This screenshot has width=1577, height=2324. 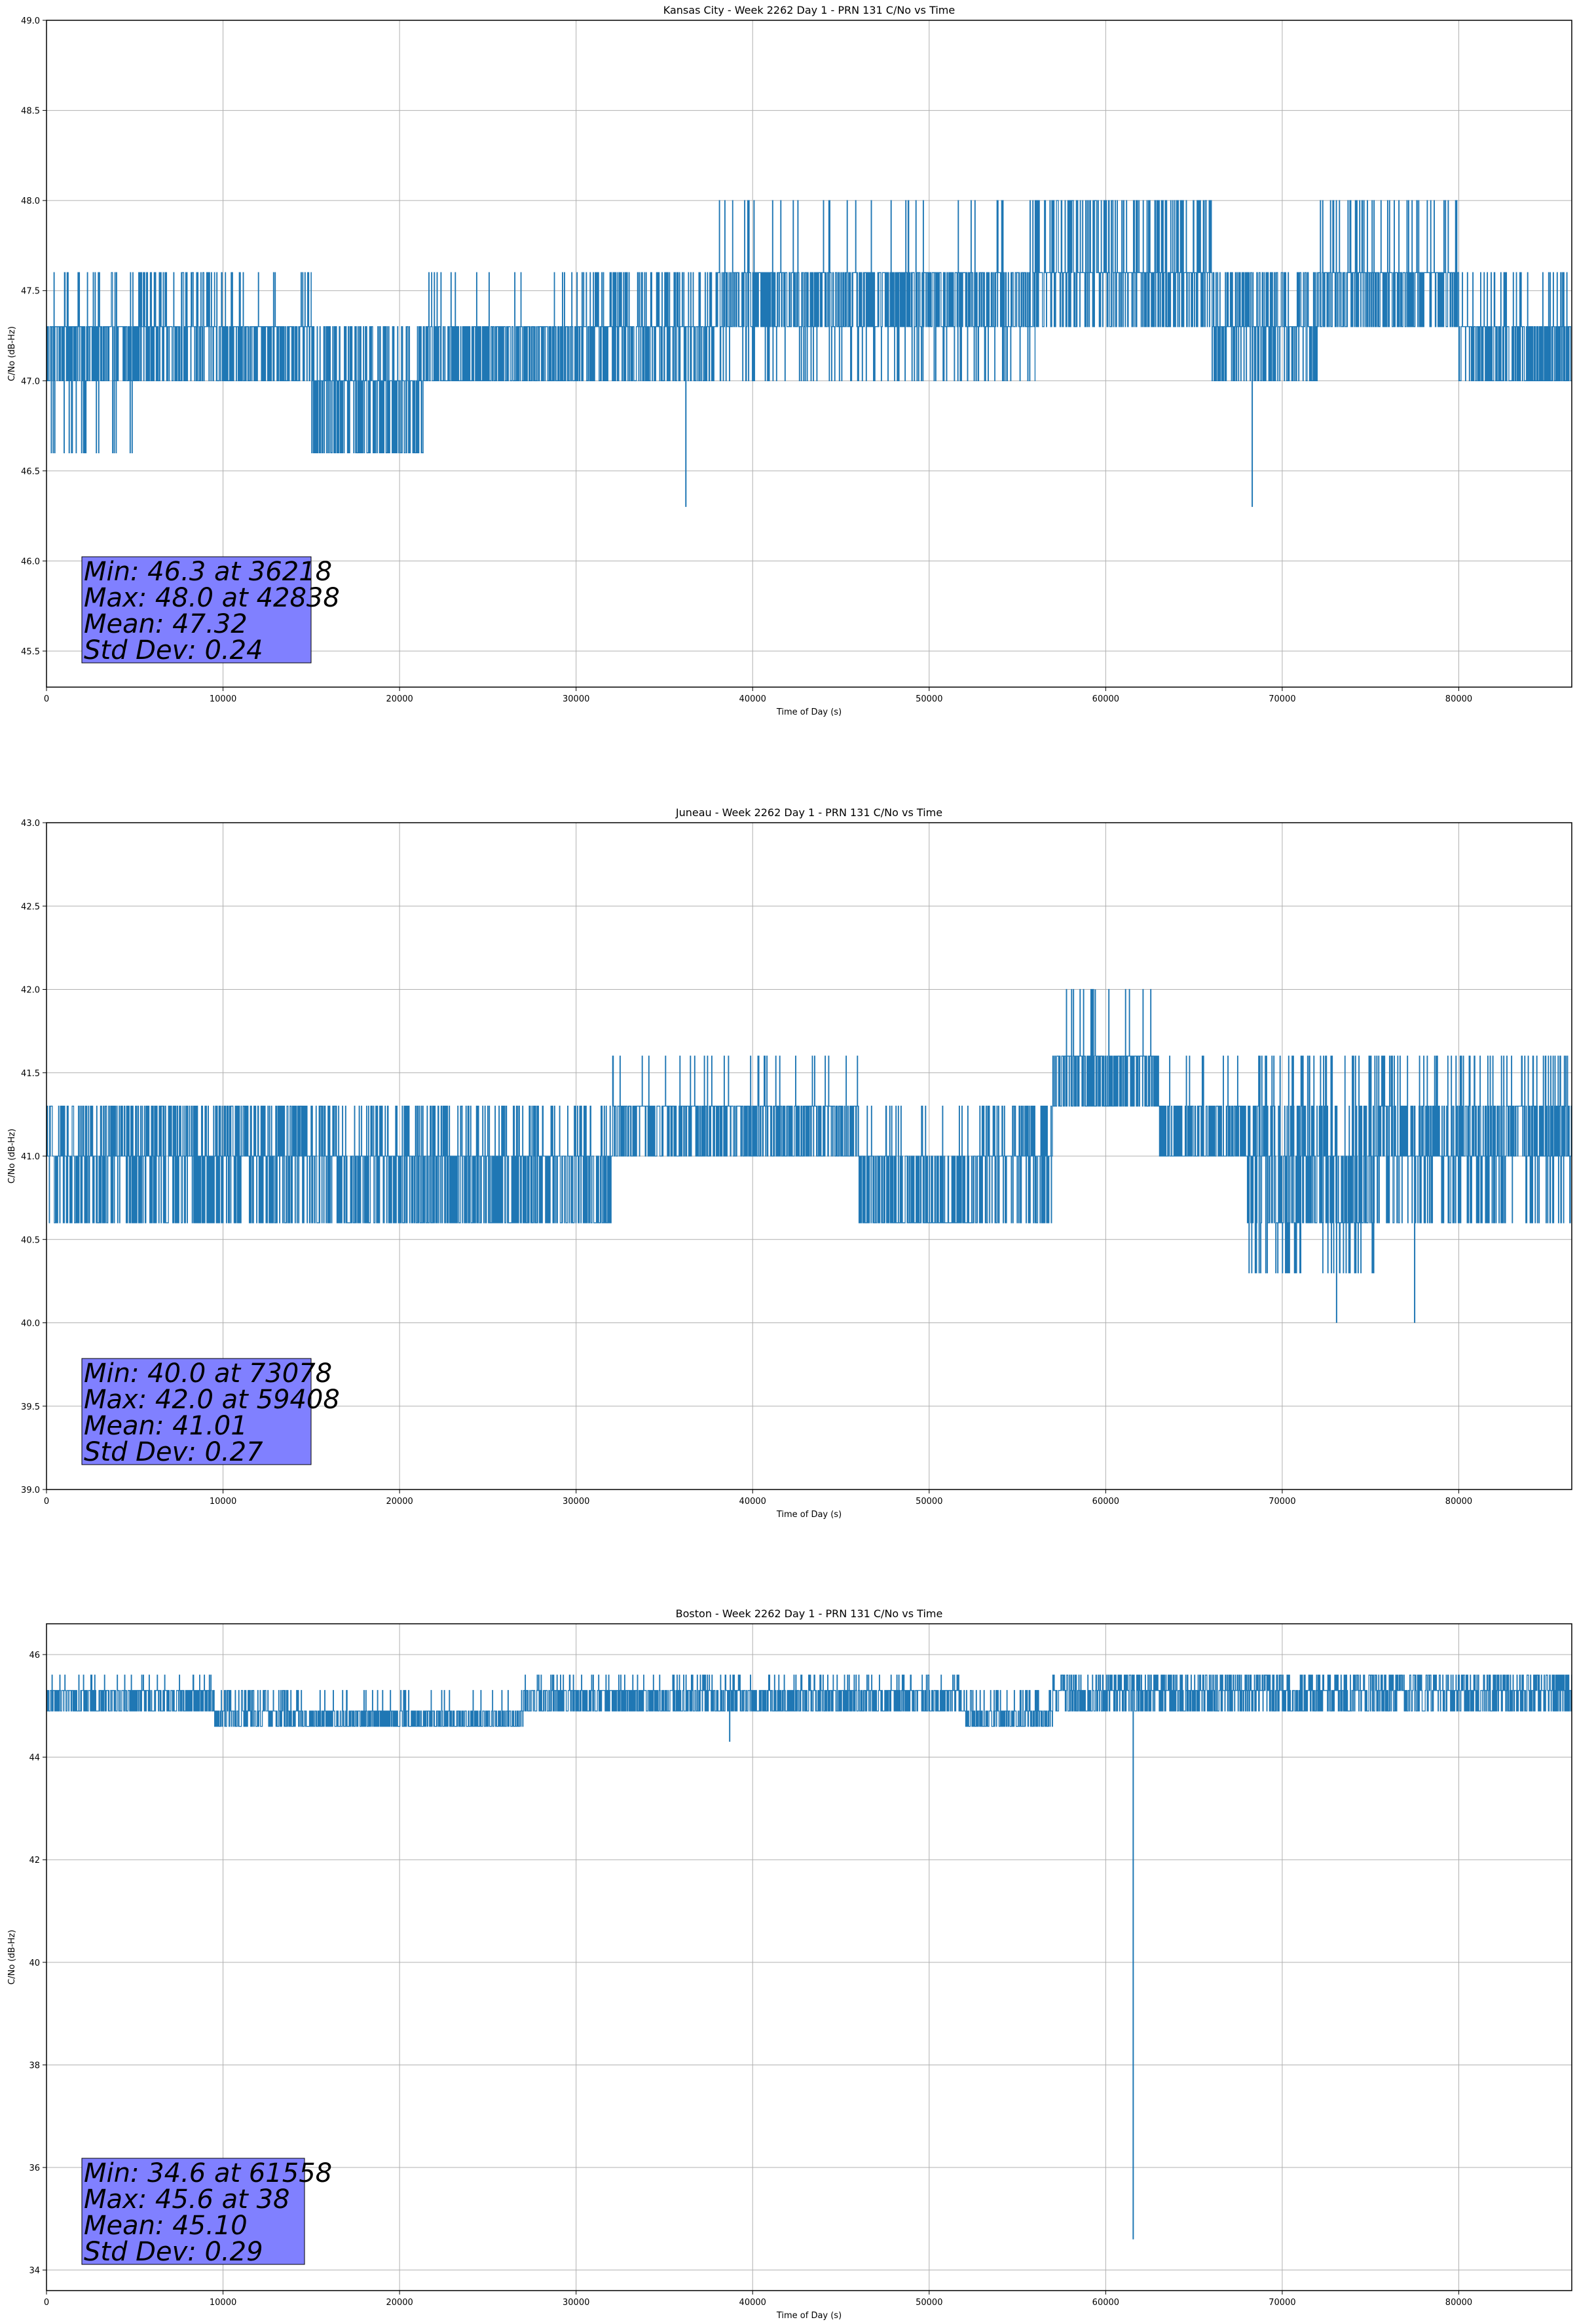 What do you see at coordinates (34, 2066) in the screenshot?
I see `y-tick-label: 38` at bounding box center [34, 2066].